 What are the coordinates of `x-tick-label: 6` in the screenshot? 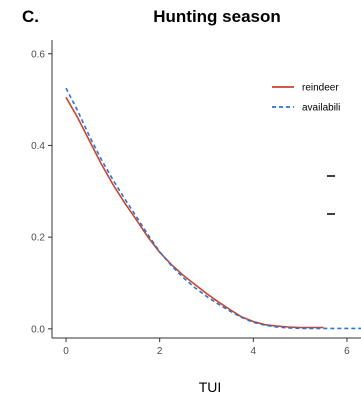 It's located at (347, 351).